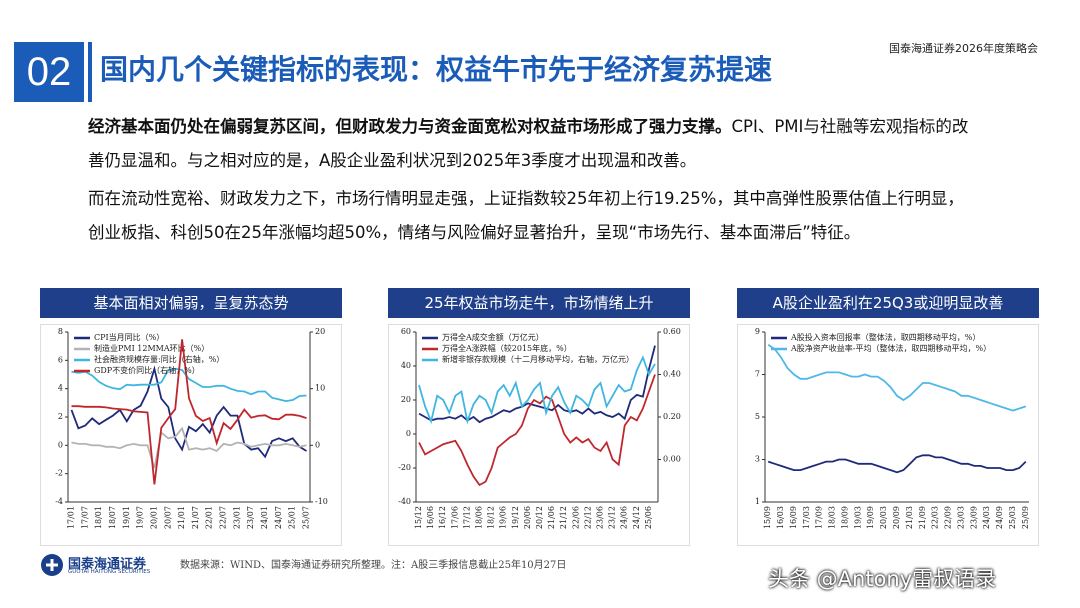 This screenshot has height=608, width=1080. What do you see at coordinates (883, 517) in the screenshot?
I see `x-tick-label: 20/03` at bounding box center [883, 517].